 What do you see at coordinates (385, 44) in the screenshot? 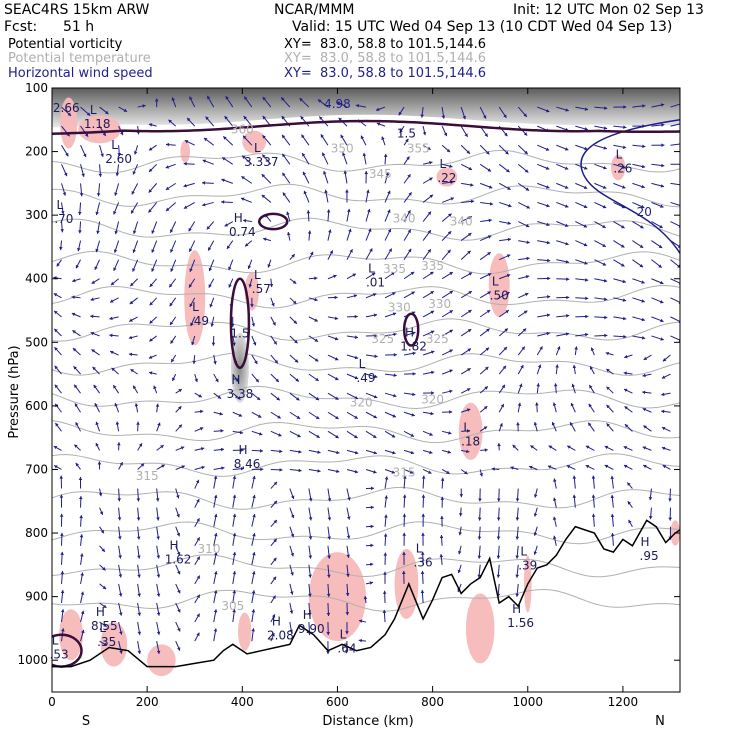
I see `legend-pv-xy: XY= 83.0, 58.8 to 101.5,144.6` at bounding box center [385, 44].